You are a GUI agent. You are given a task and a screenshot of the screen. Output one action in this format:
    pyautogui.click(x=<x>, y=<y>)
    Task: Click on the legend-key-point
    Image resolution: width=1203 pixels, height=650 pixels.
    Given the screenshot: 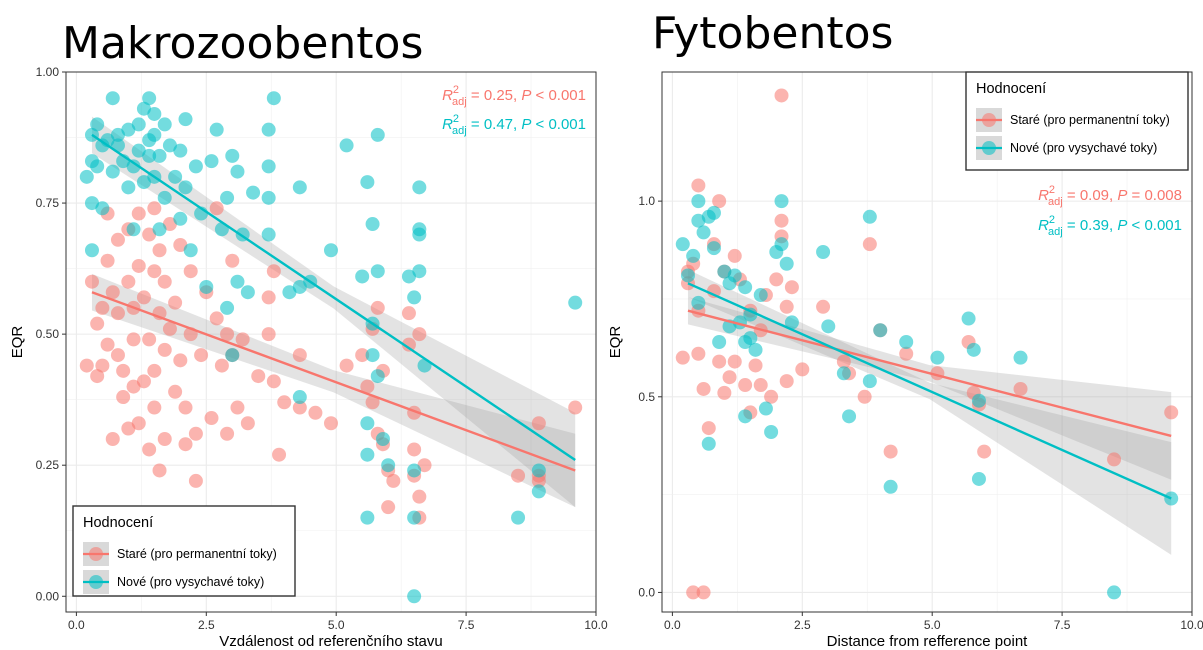 What is the action you would take?
    pyautogui.click(x=96, y=582)
    